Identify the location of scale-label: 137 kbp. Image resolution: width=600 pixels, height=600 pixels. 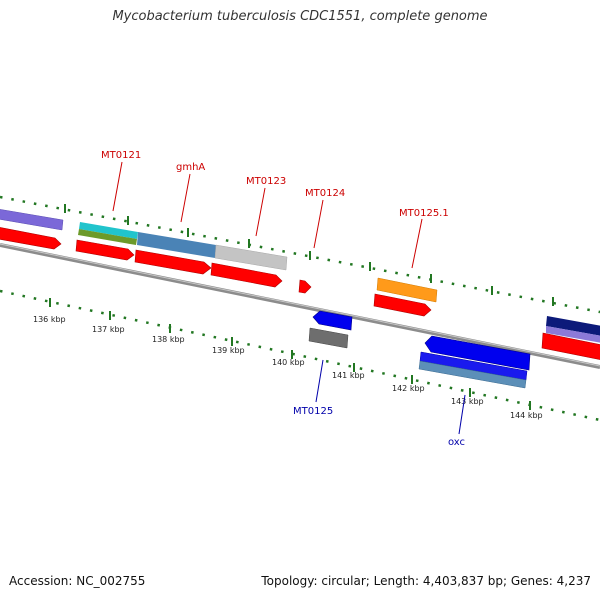
(108, 329).